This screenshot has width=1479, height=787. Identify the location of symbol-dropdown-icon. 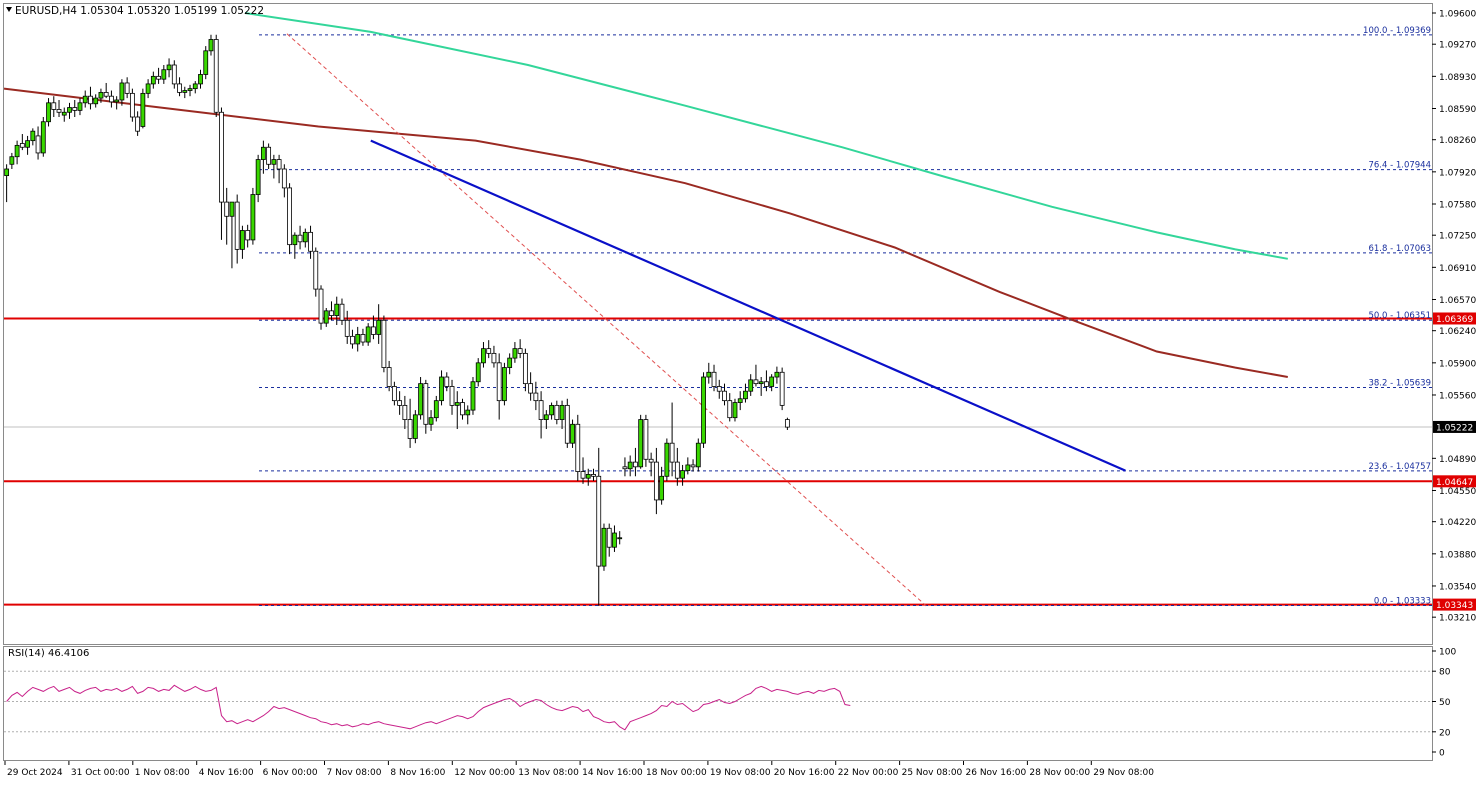
(9, 9).